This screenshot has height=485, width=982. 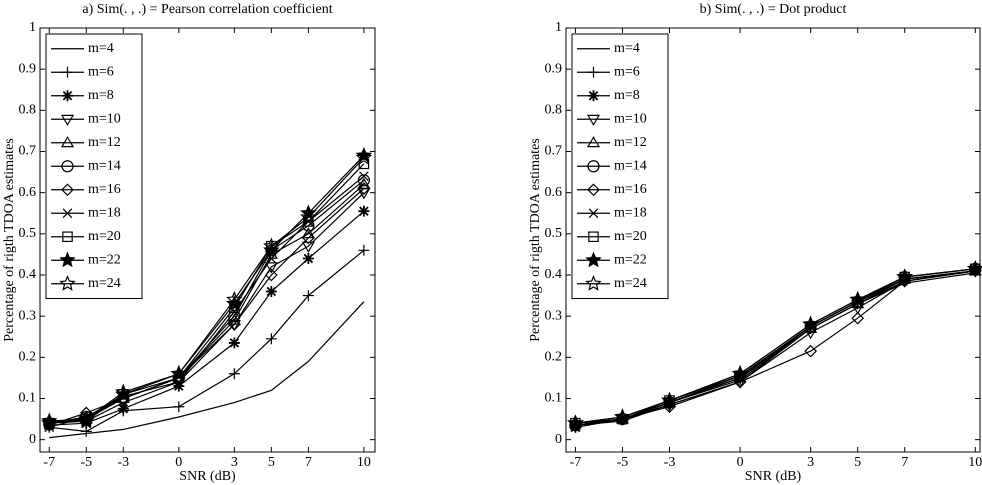 I want to click on y-tick-label: 0.1, so click(x=554, y=398).